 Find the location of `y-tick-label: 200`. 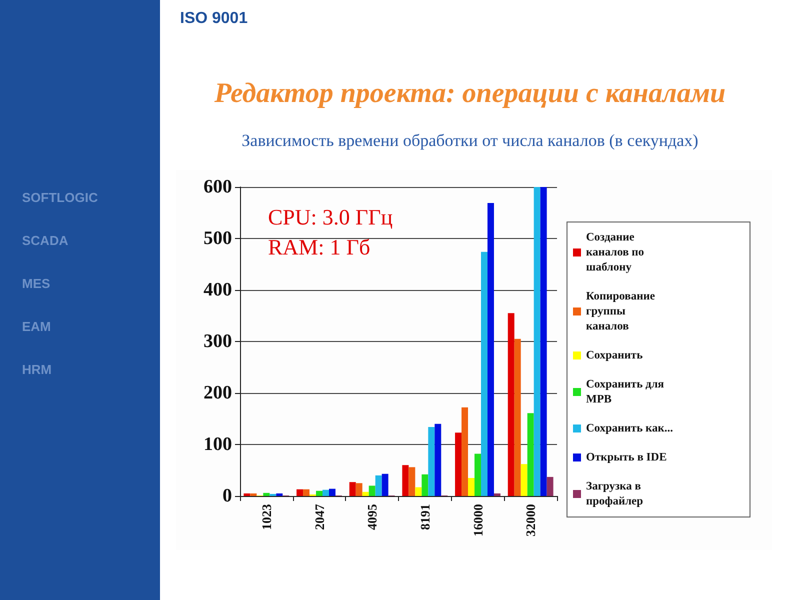

y-tick-label: 200 is located at coordinates (218, 393).